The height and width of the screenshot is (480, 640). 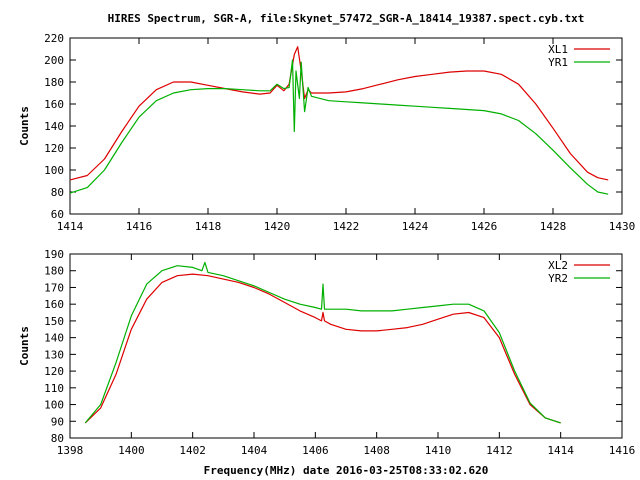 What do you see at coordinates (54, 321) in the screenshot?
I see `y-tick-label: 150` at bounding box center [54, 321].